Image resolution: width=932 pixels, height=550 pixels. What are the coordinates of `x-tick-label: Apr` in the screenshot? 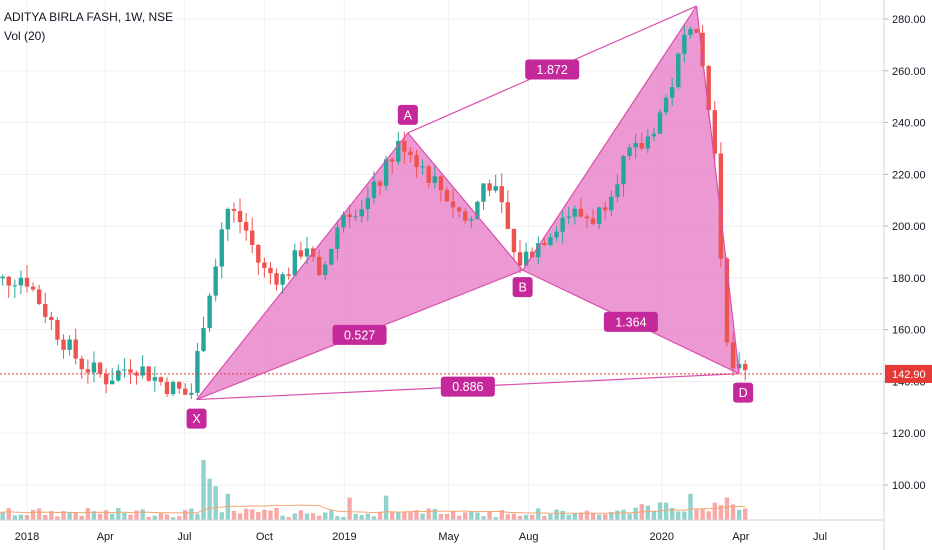 It's located at (105, 537).